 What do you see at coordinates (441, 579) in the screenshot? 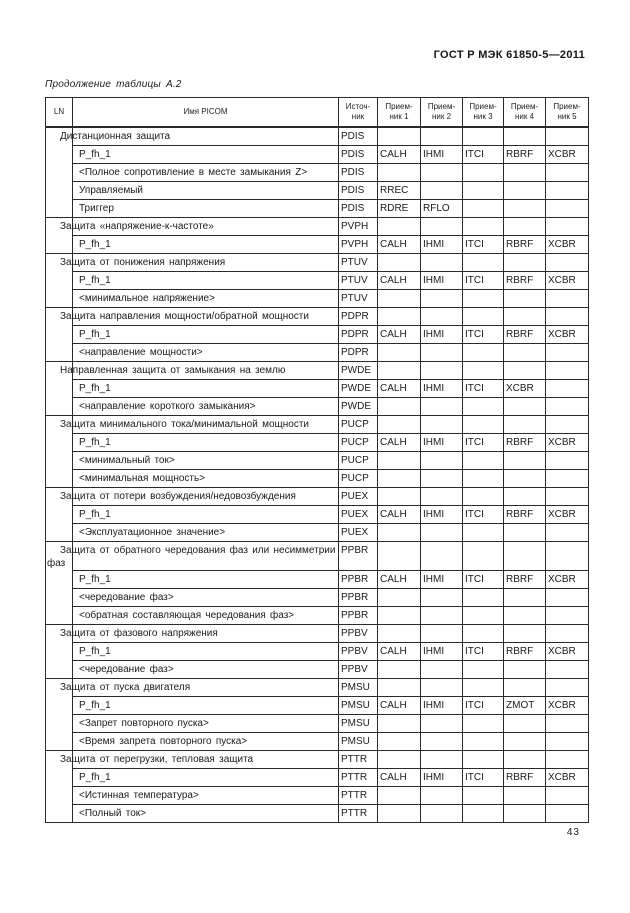
I see `receiver-cell: IHMI` at bounding box center [441, 579].